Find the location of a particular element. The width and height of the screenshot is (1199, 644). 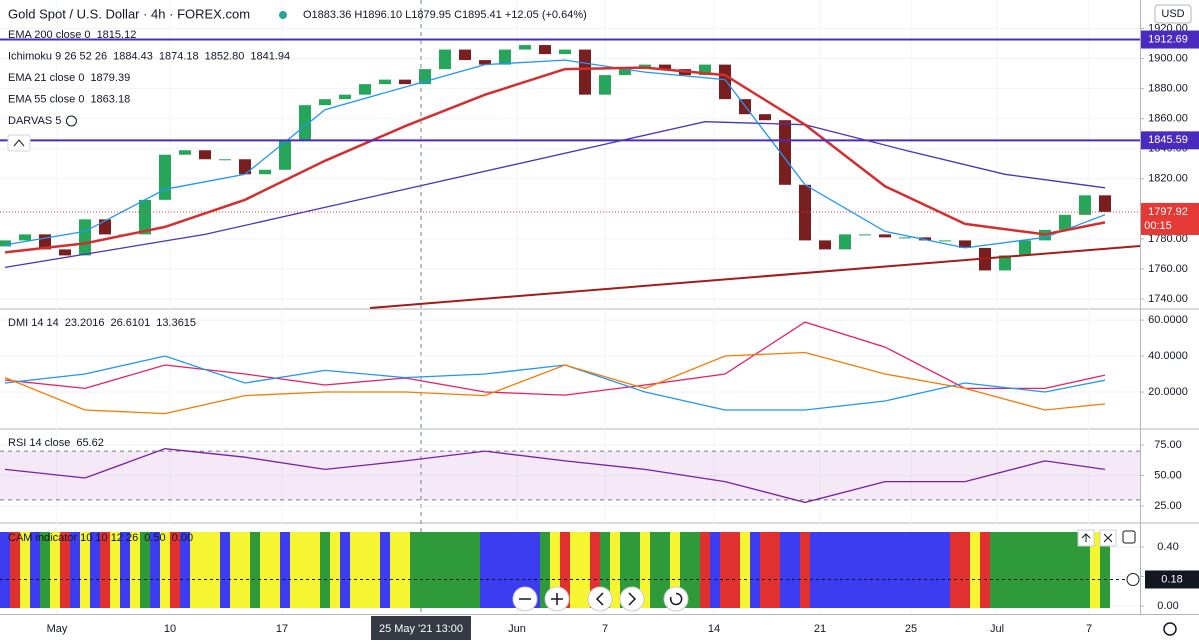

collapse-legend is located at coordinates (19, 143).